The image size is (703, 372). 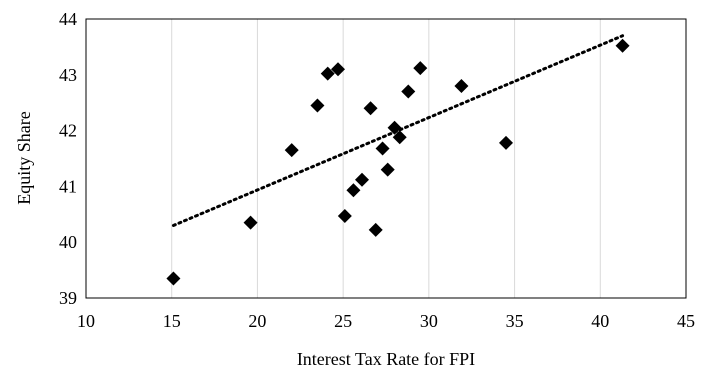 What do you see at coordinates (686, 321) in the screenshot?
I see `x-tick-label: 45` at bounding box center [686, 321].